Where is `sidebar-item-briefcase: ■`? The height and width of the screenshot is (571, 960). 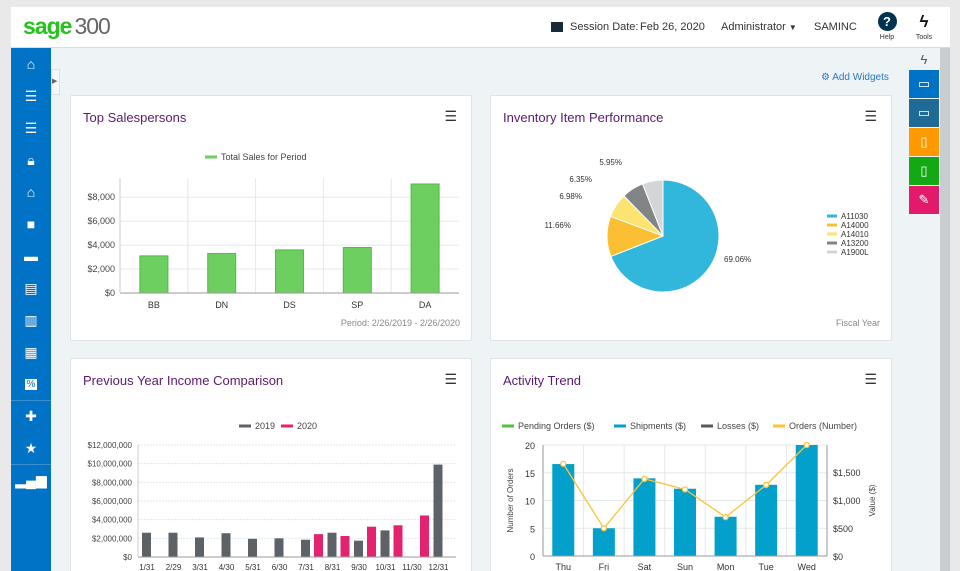
sidebar-item-briefcase: ■ is located at coordinates (31, 224).